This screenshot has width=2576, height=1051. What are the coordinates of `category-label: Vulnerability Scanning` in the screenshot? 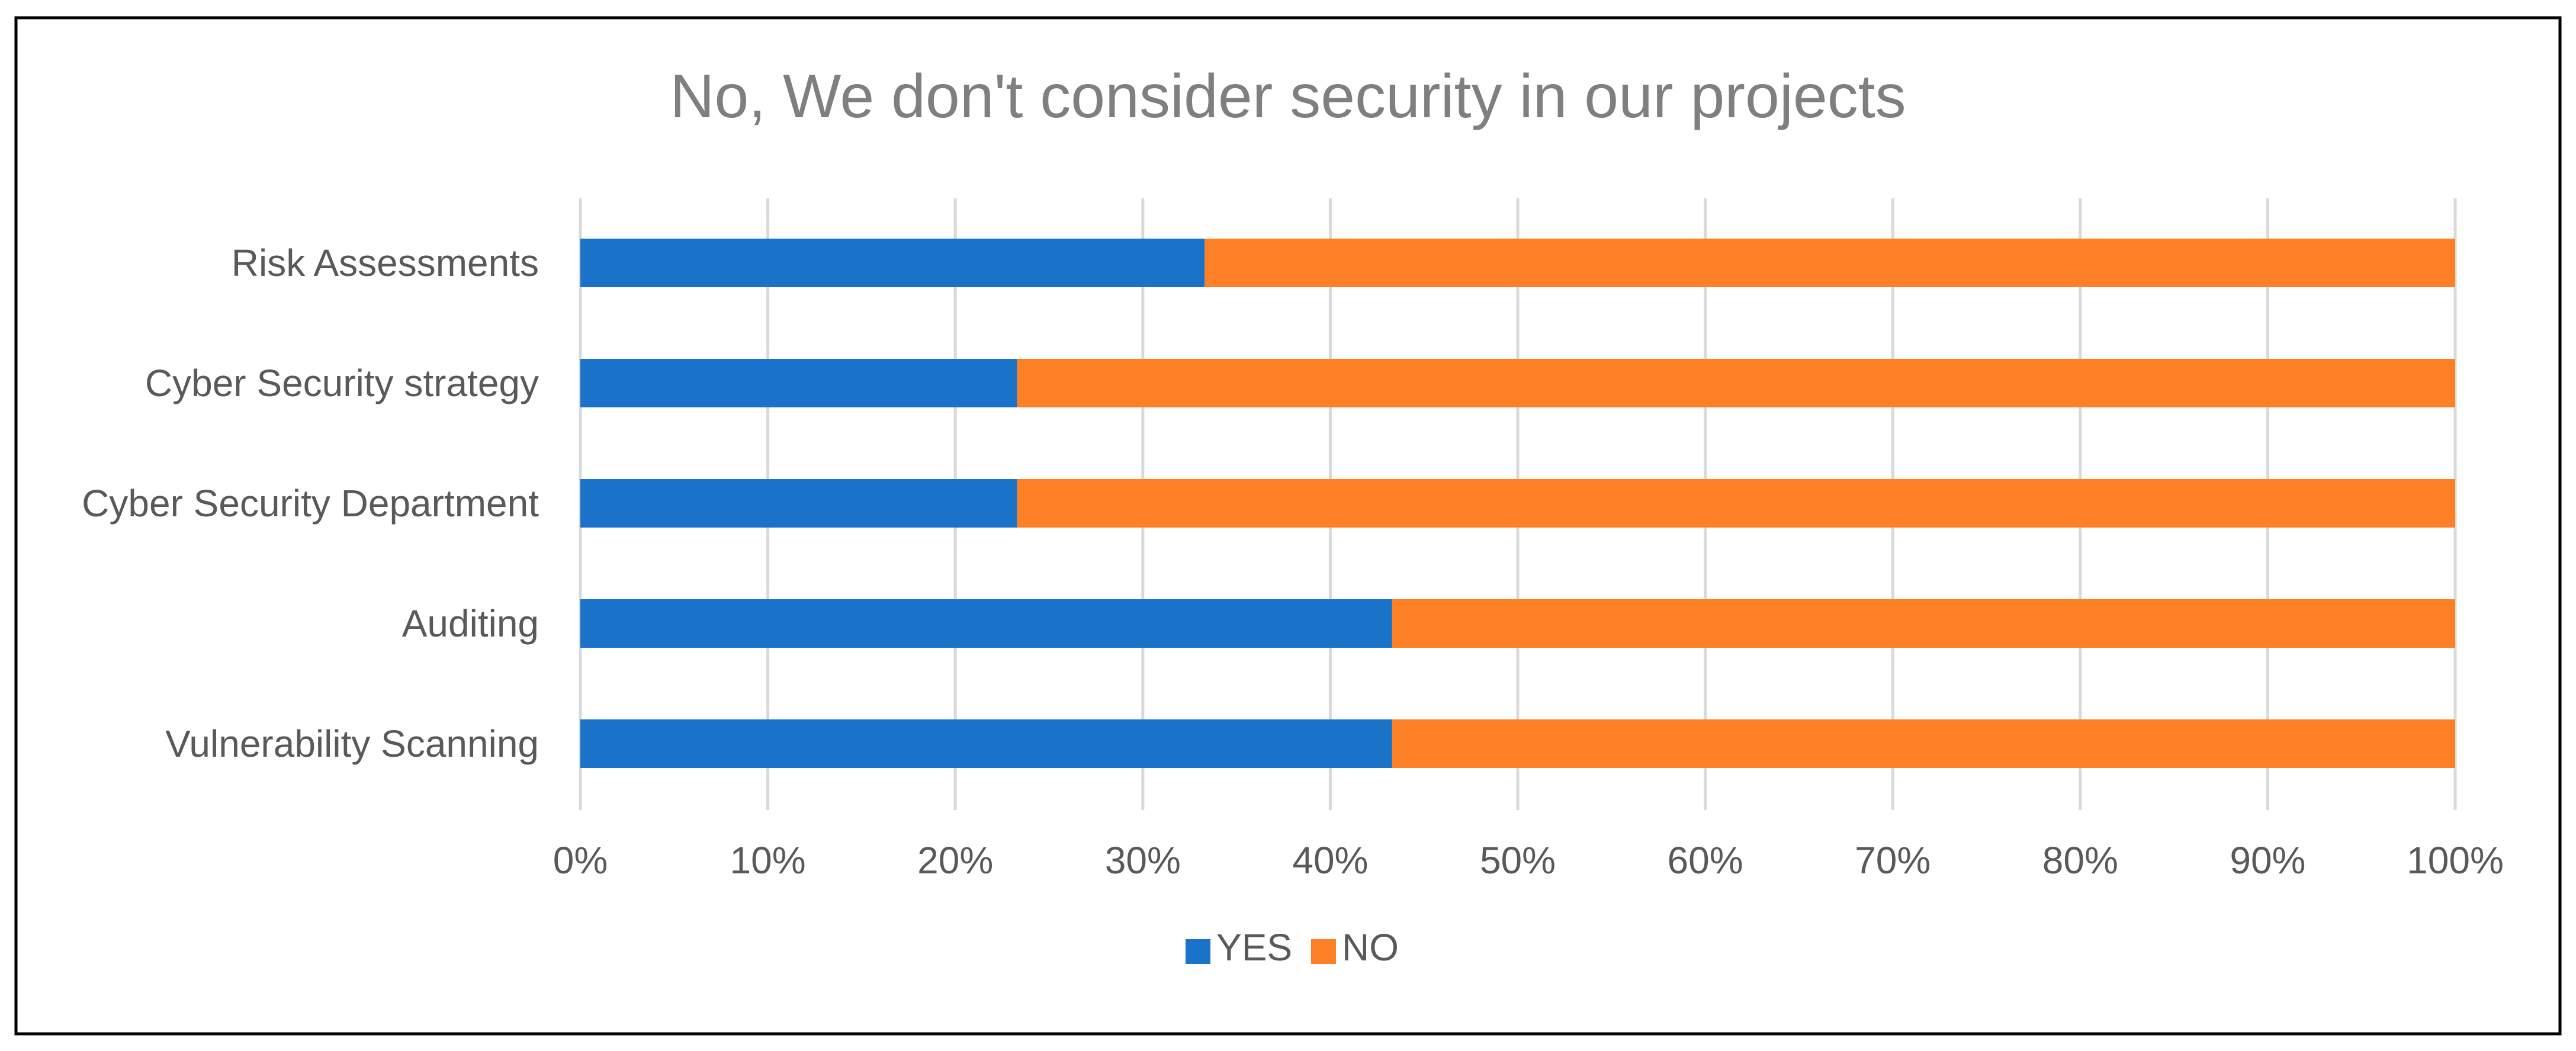 It's located at (352, 743).